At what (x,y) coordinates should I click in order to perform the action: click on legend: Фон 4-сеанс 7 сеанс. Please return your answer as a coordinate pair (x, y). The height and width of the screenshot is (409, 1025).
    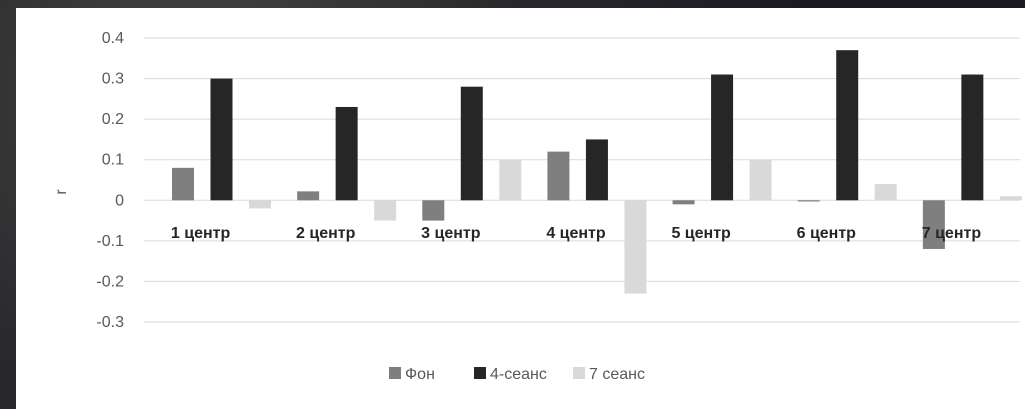
    Looking at the image, I should click on (517, 374).